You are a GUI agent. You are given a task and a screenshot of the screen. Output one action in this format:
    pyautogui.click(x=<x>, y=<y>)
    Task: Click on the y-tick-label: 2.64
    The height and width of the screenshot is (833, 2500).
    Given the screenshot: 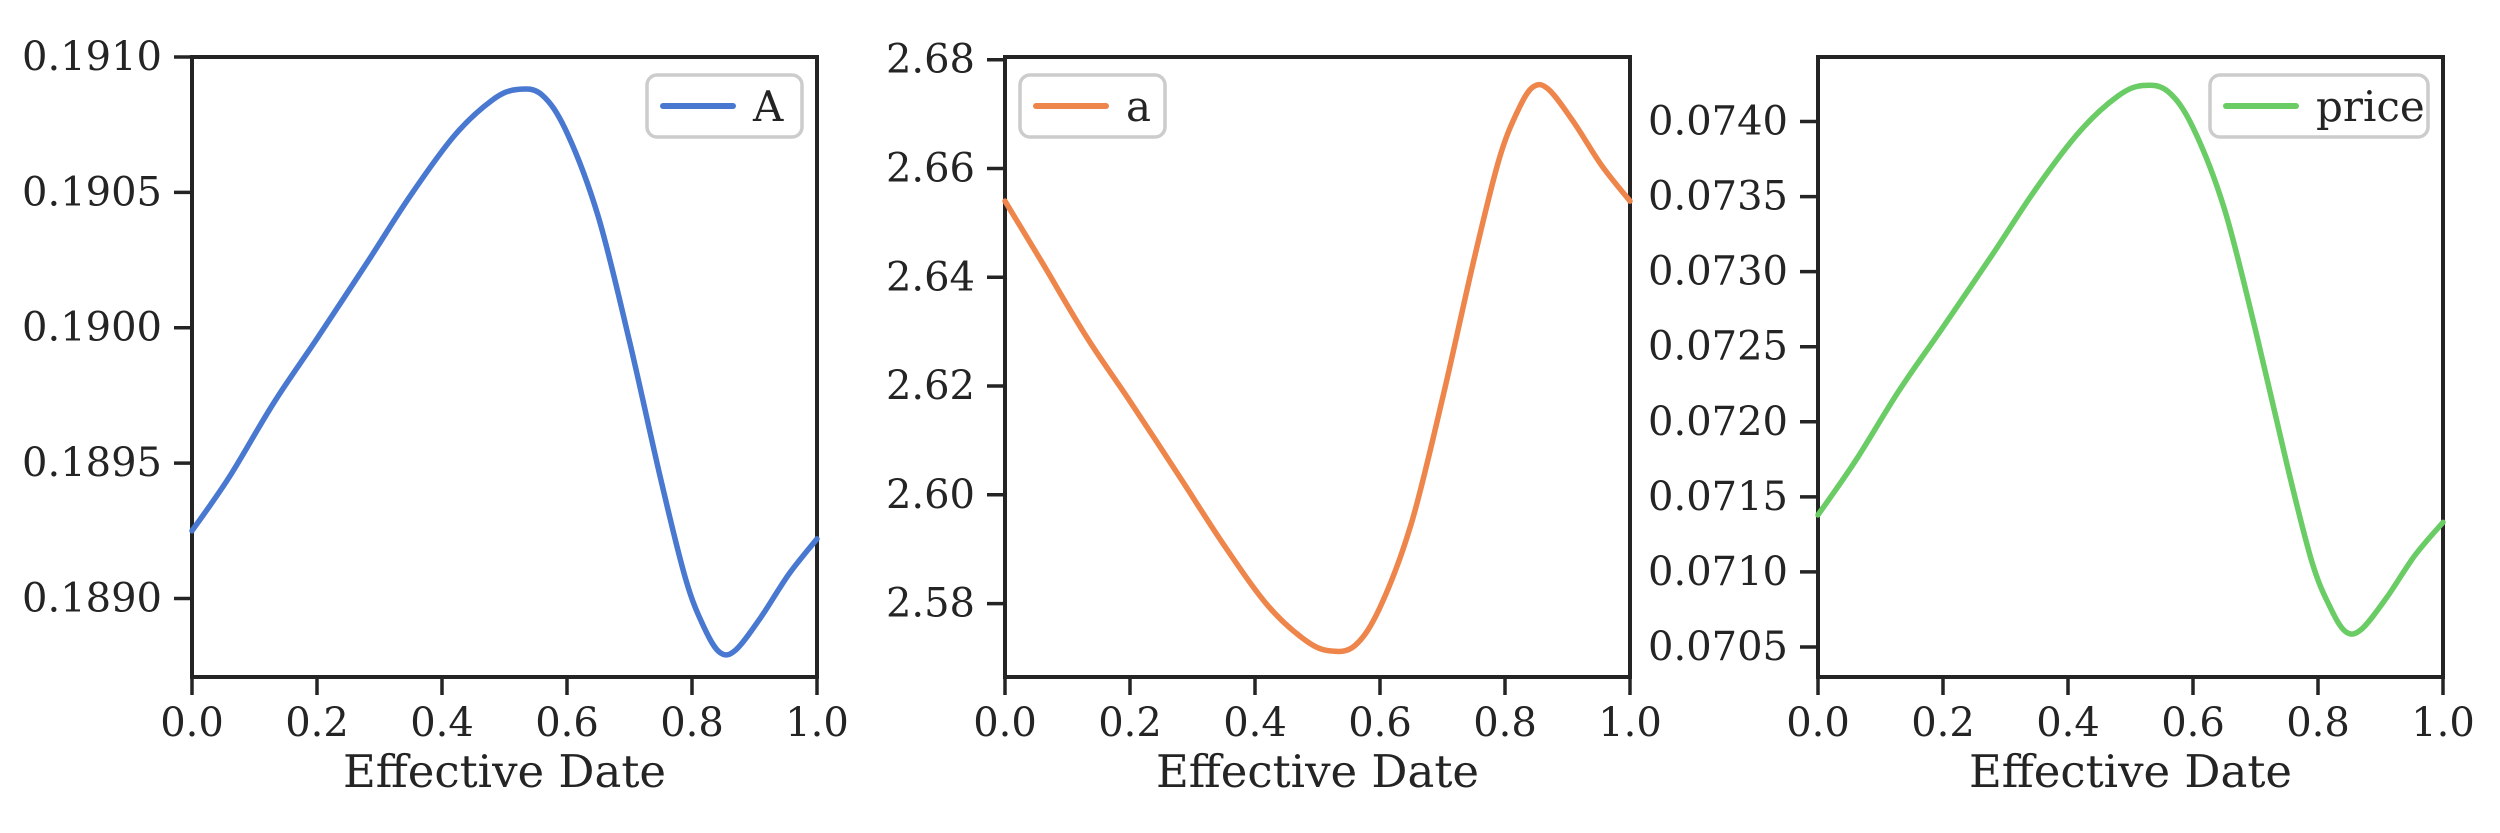 What is the action you would take?
    pyautogui.click(x=930, y=277)
    